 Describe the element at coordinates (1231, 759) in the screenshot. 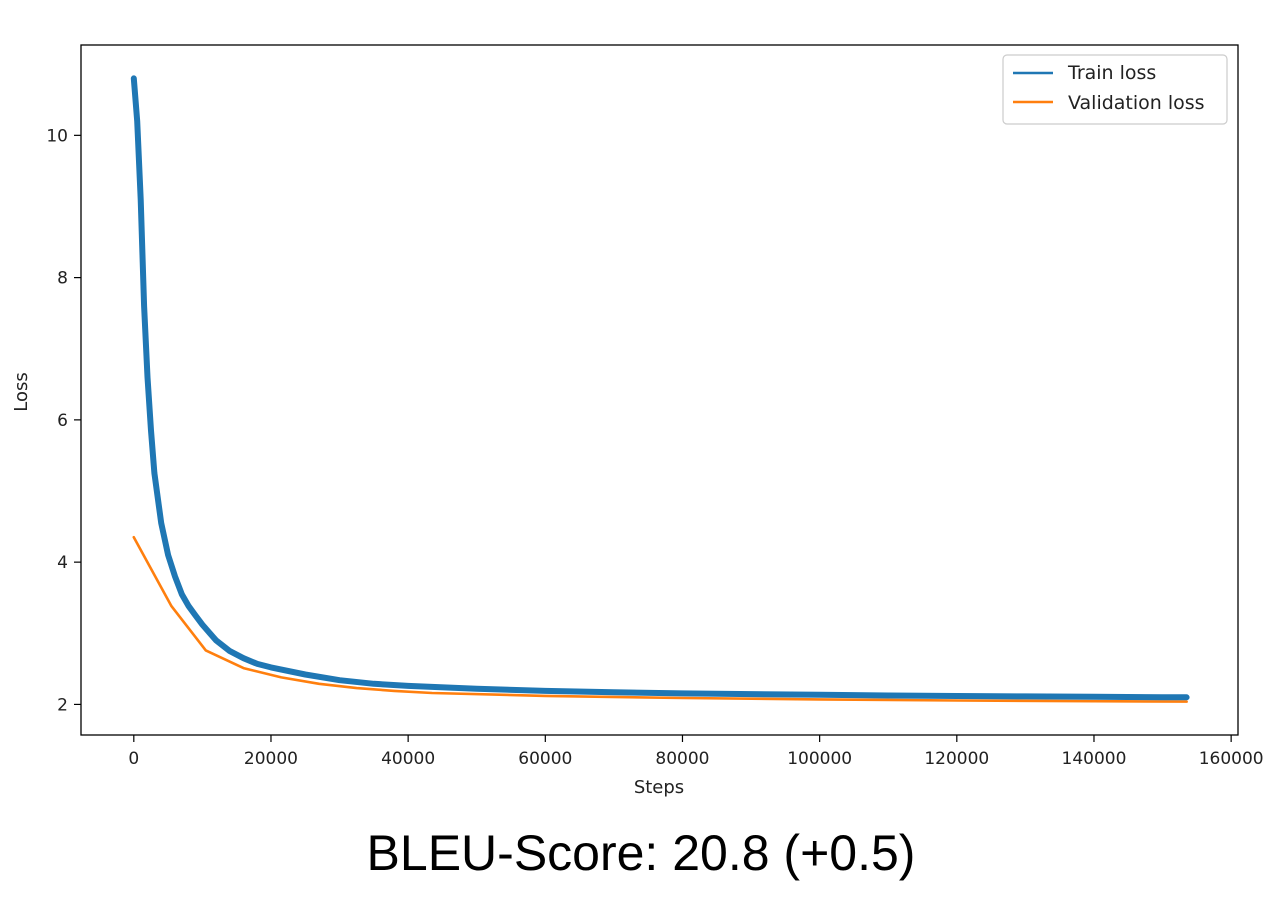

I see `x-tick-label: 160000` at that location.